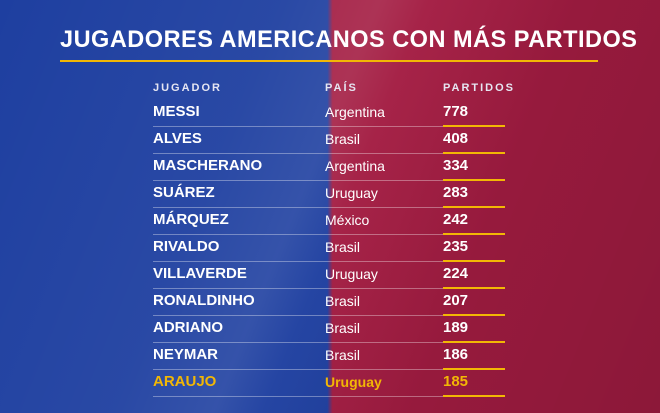  I want to click on table-row: MESSI Argentina 778, so click(339, 113).